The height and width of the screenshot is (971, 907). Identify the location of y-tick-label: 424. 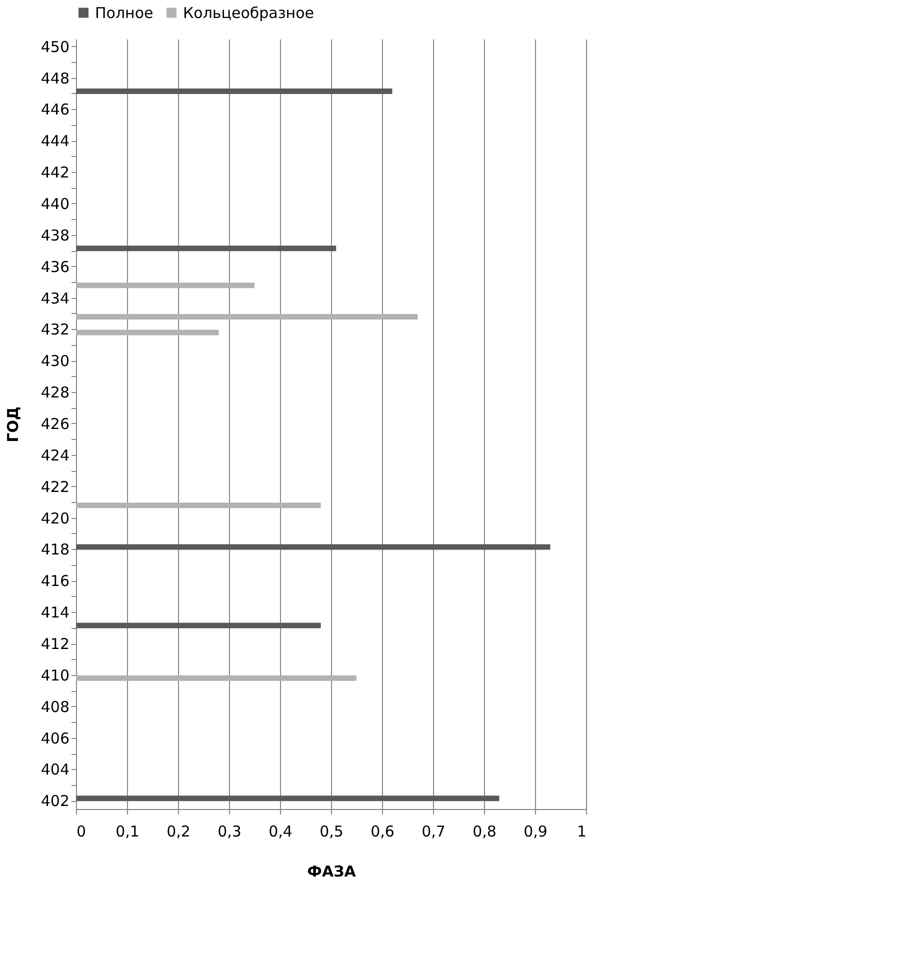
(55, 455).